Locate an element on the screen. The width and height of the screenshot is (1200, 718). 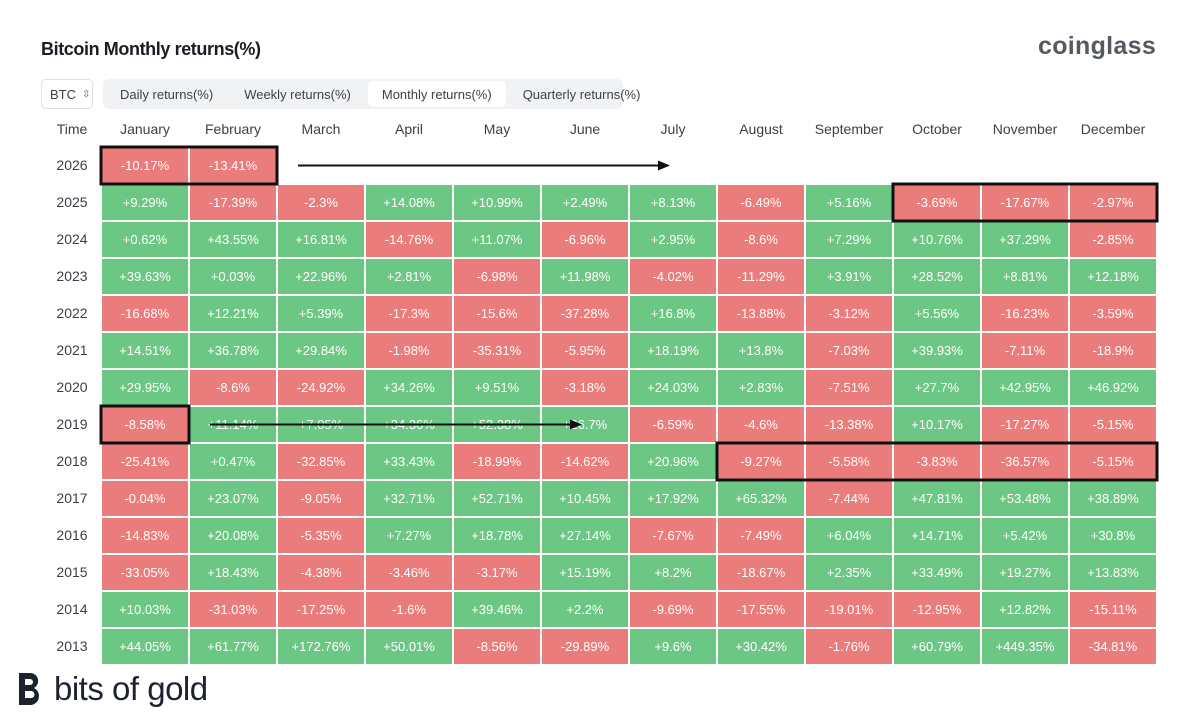
return-cell: +12.18% is located at coordinates (1113, 276).